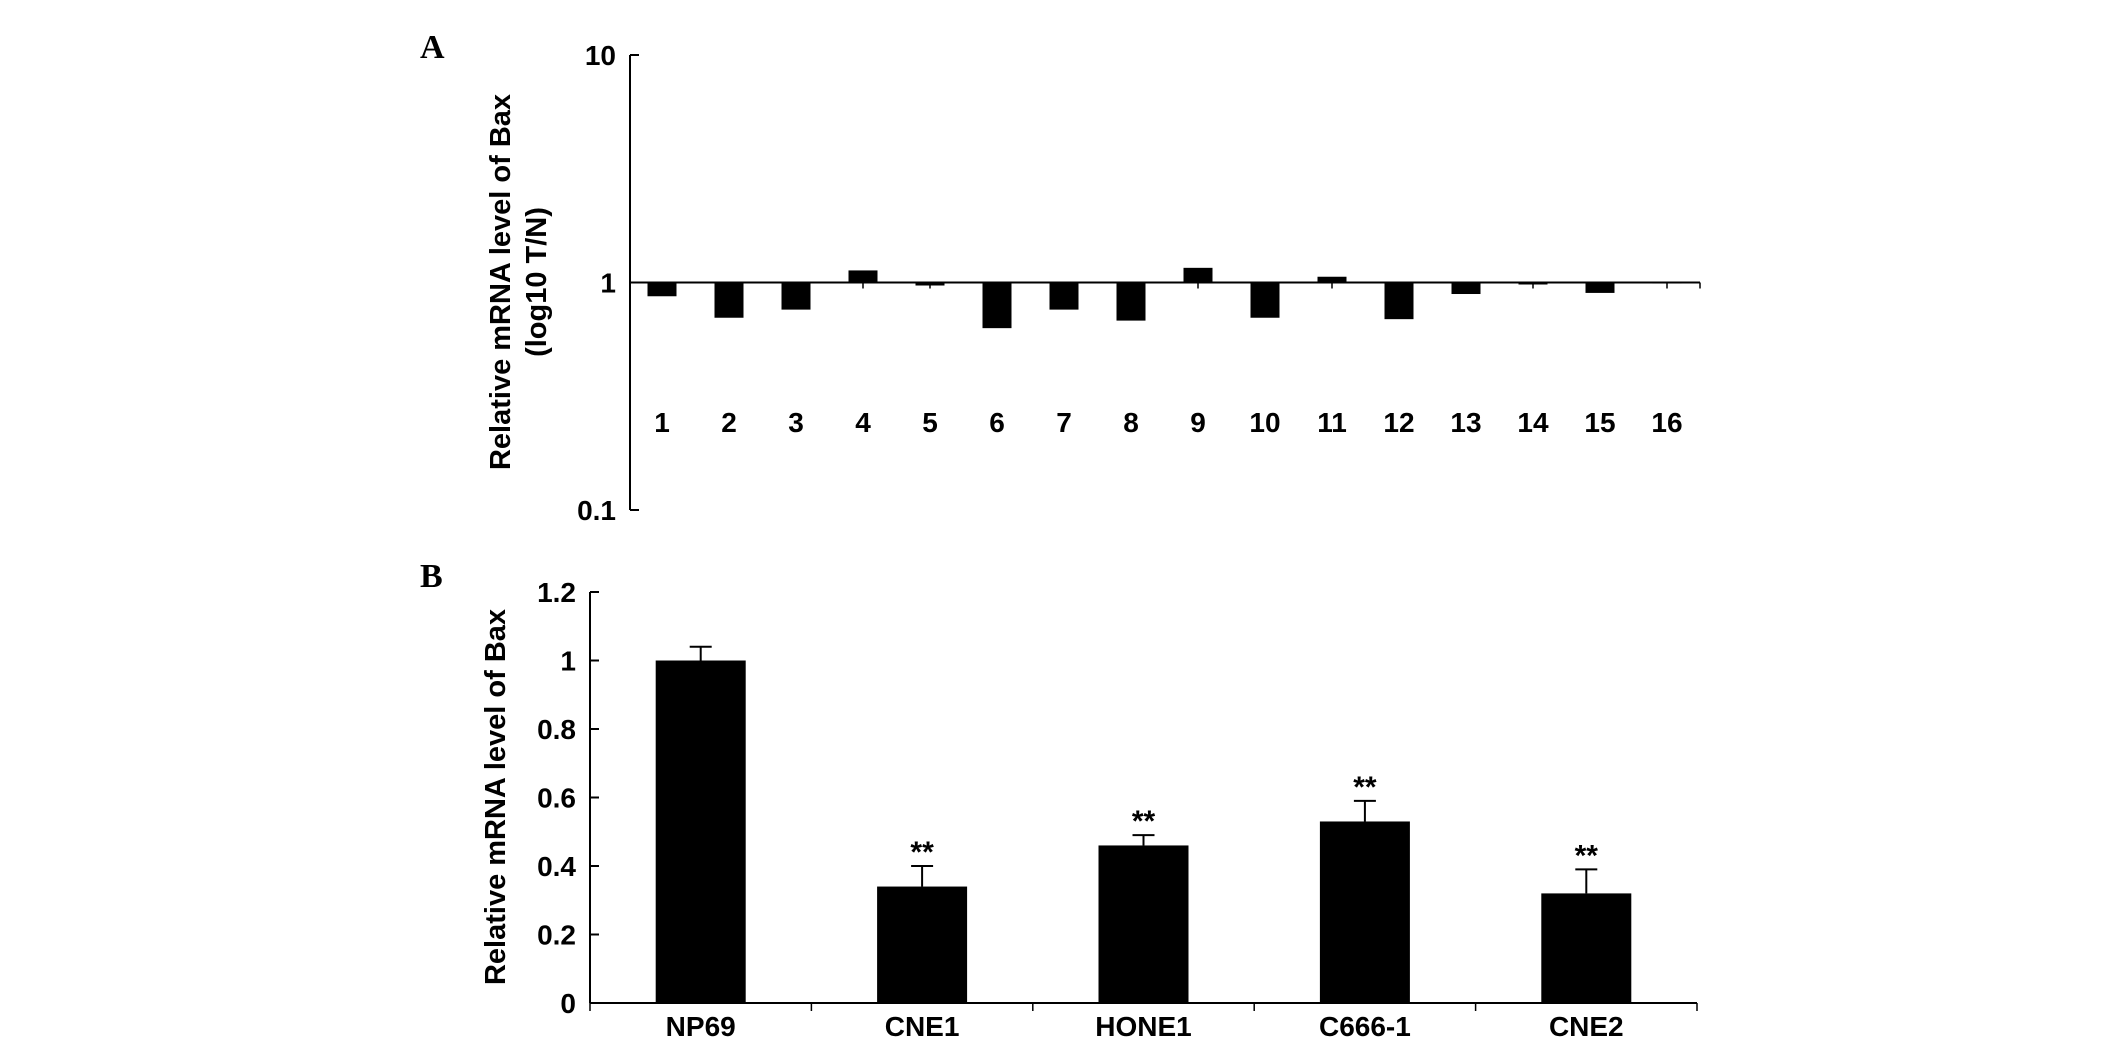  Describe the element at coordinates (568, 1003) in the screenshot. I see `panel-b-y-tick-label: 0` at that location.